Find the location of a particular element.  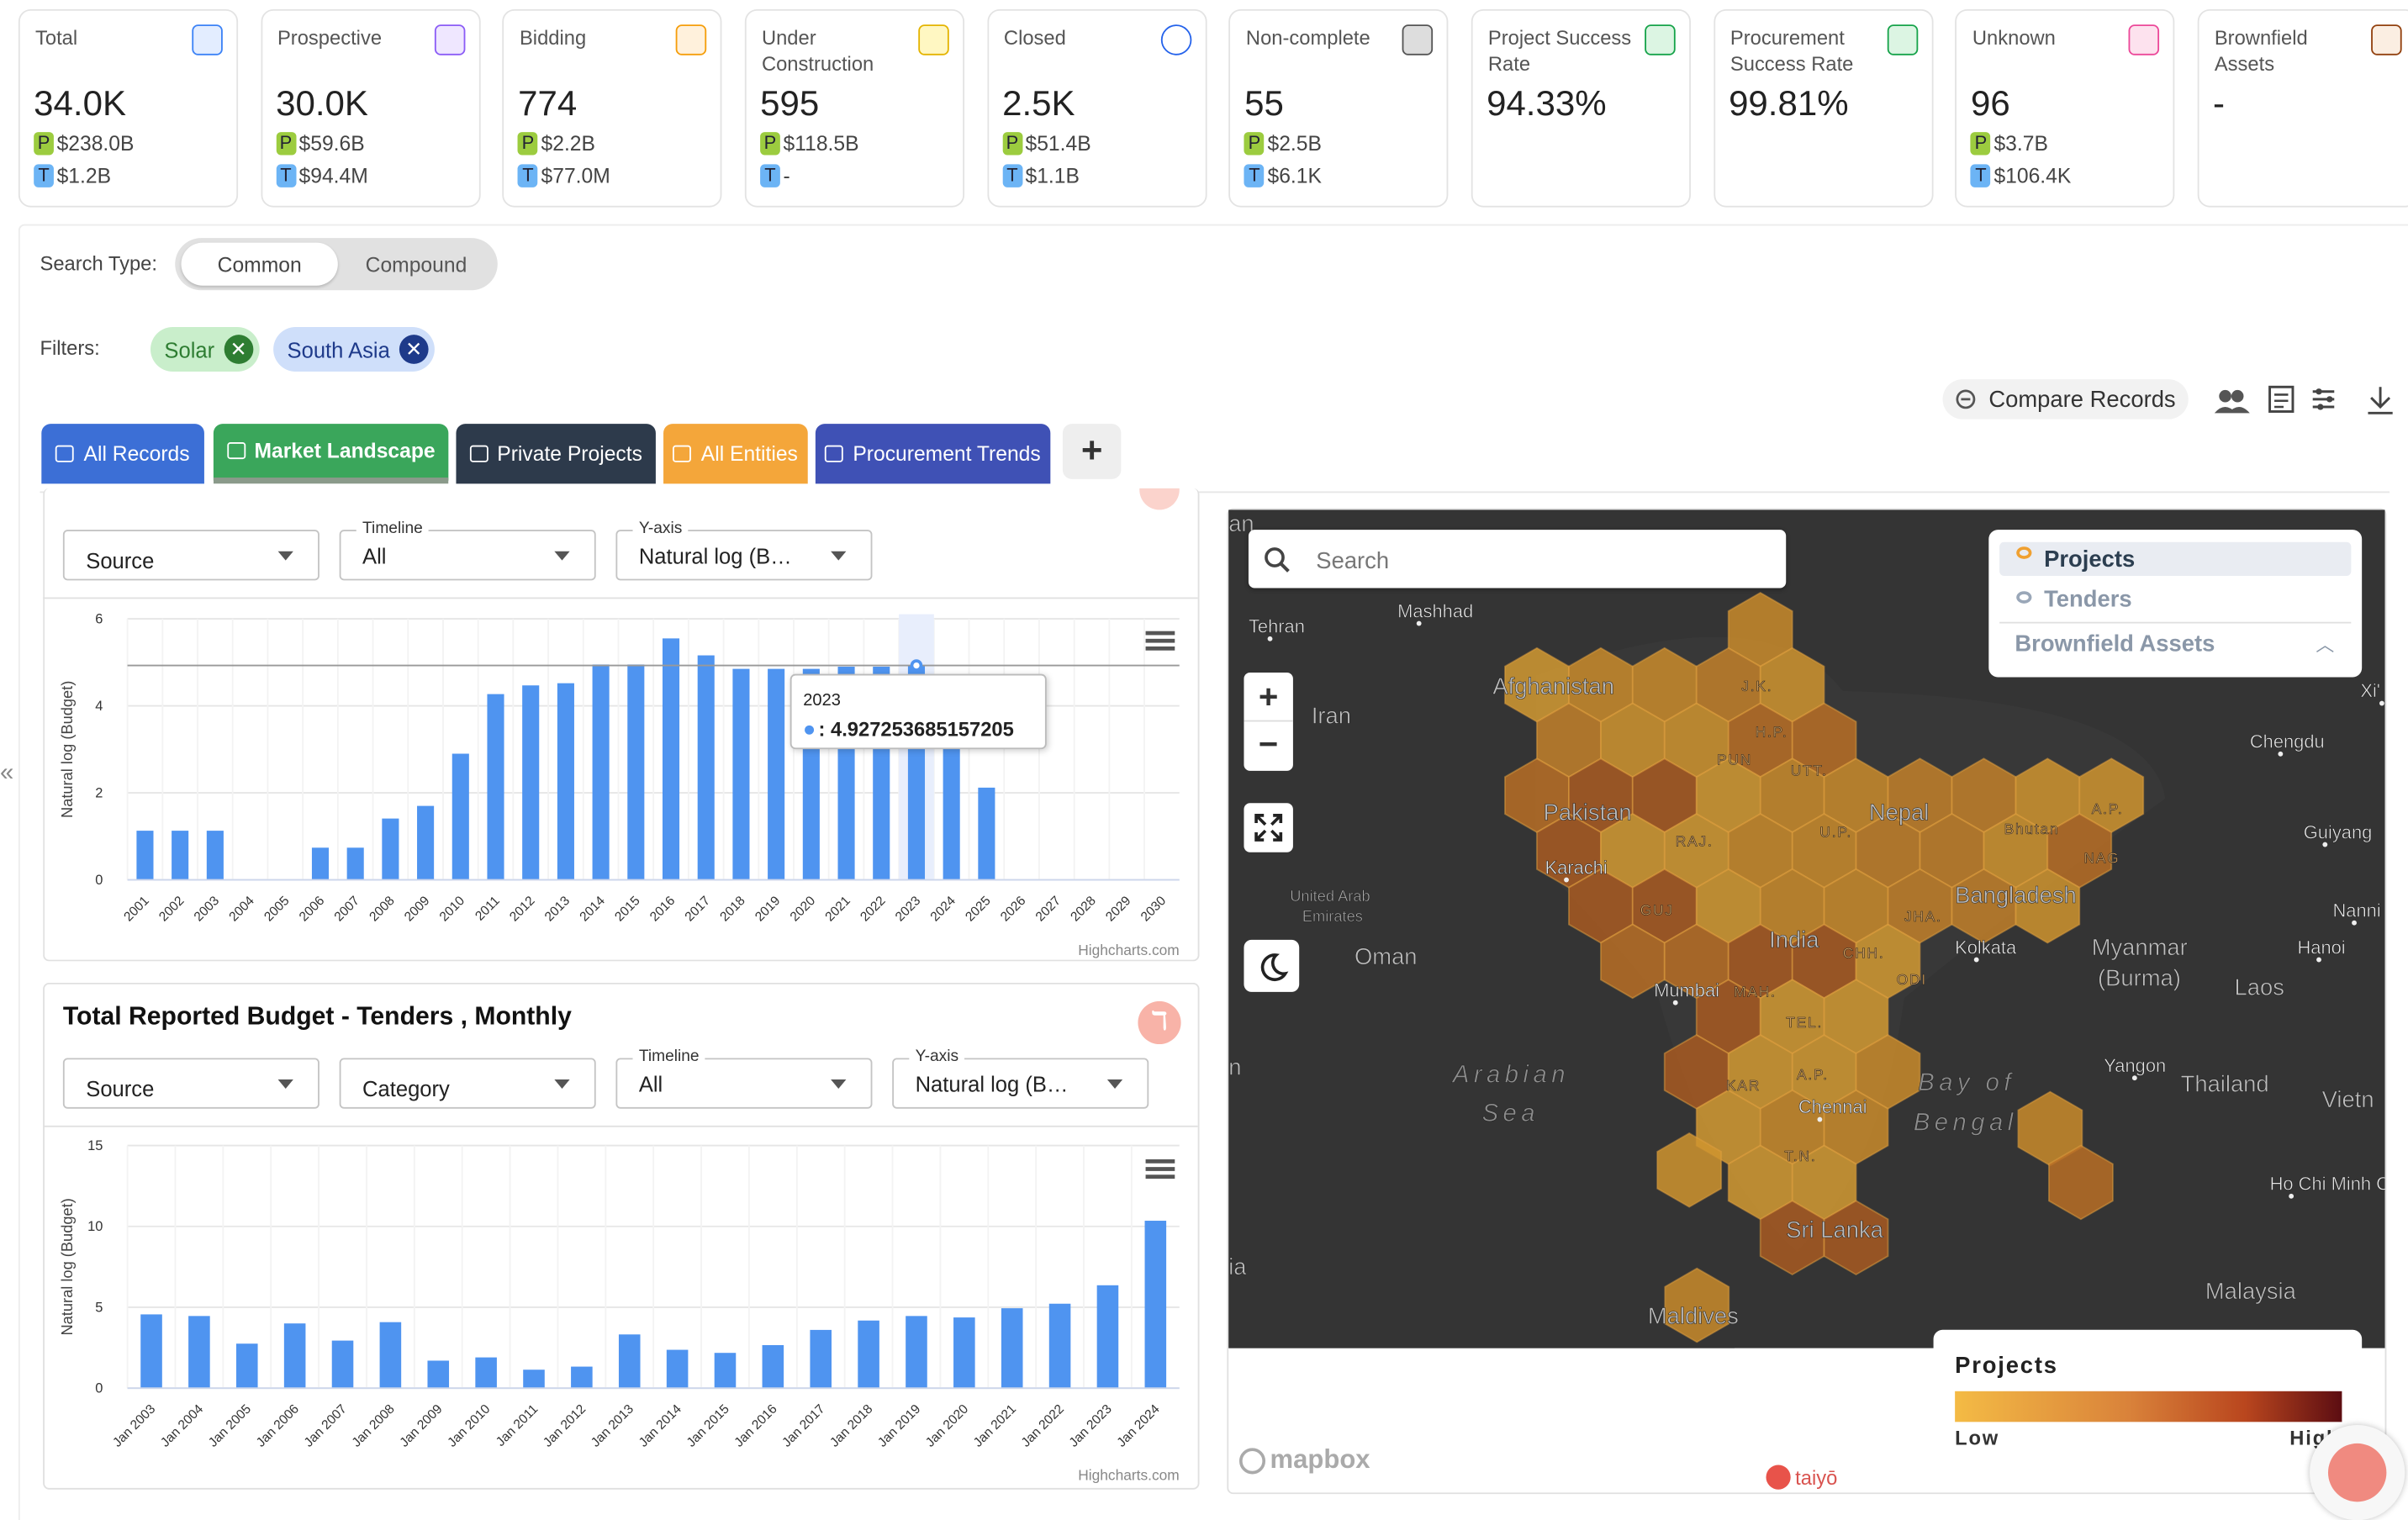

toolbar-icons is located at coordinates (2305, 401).